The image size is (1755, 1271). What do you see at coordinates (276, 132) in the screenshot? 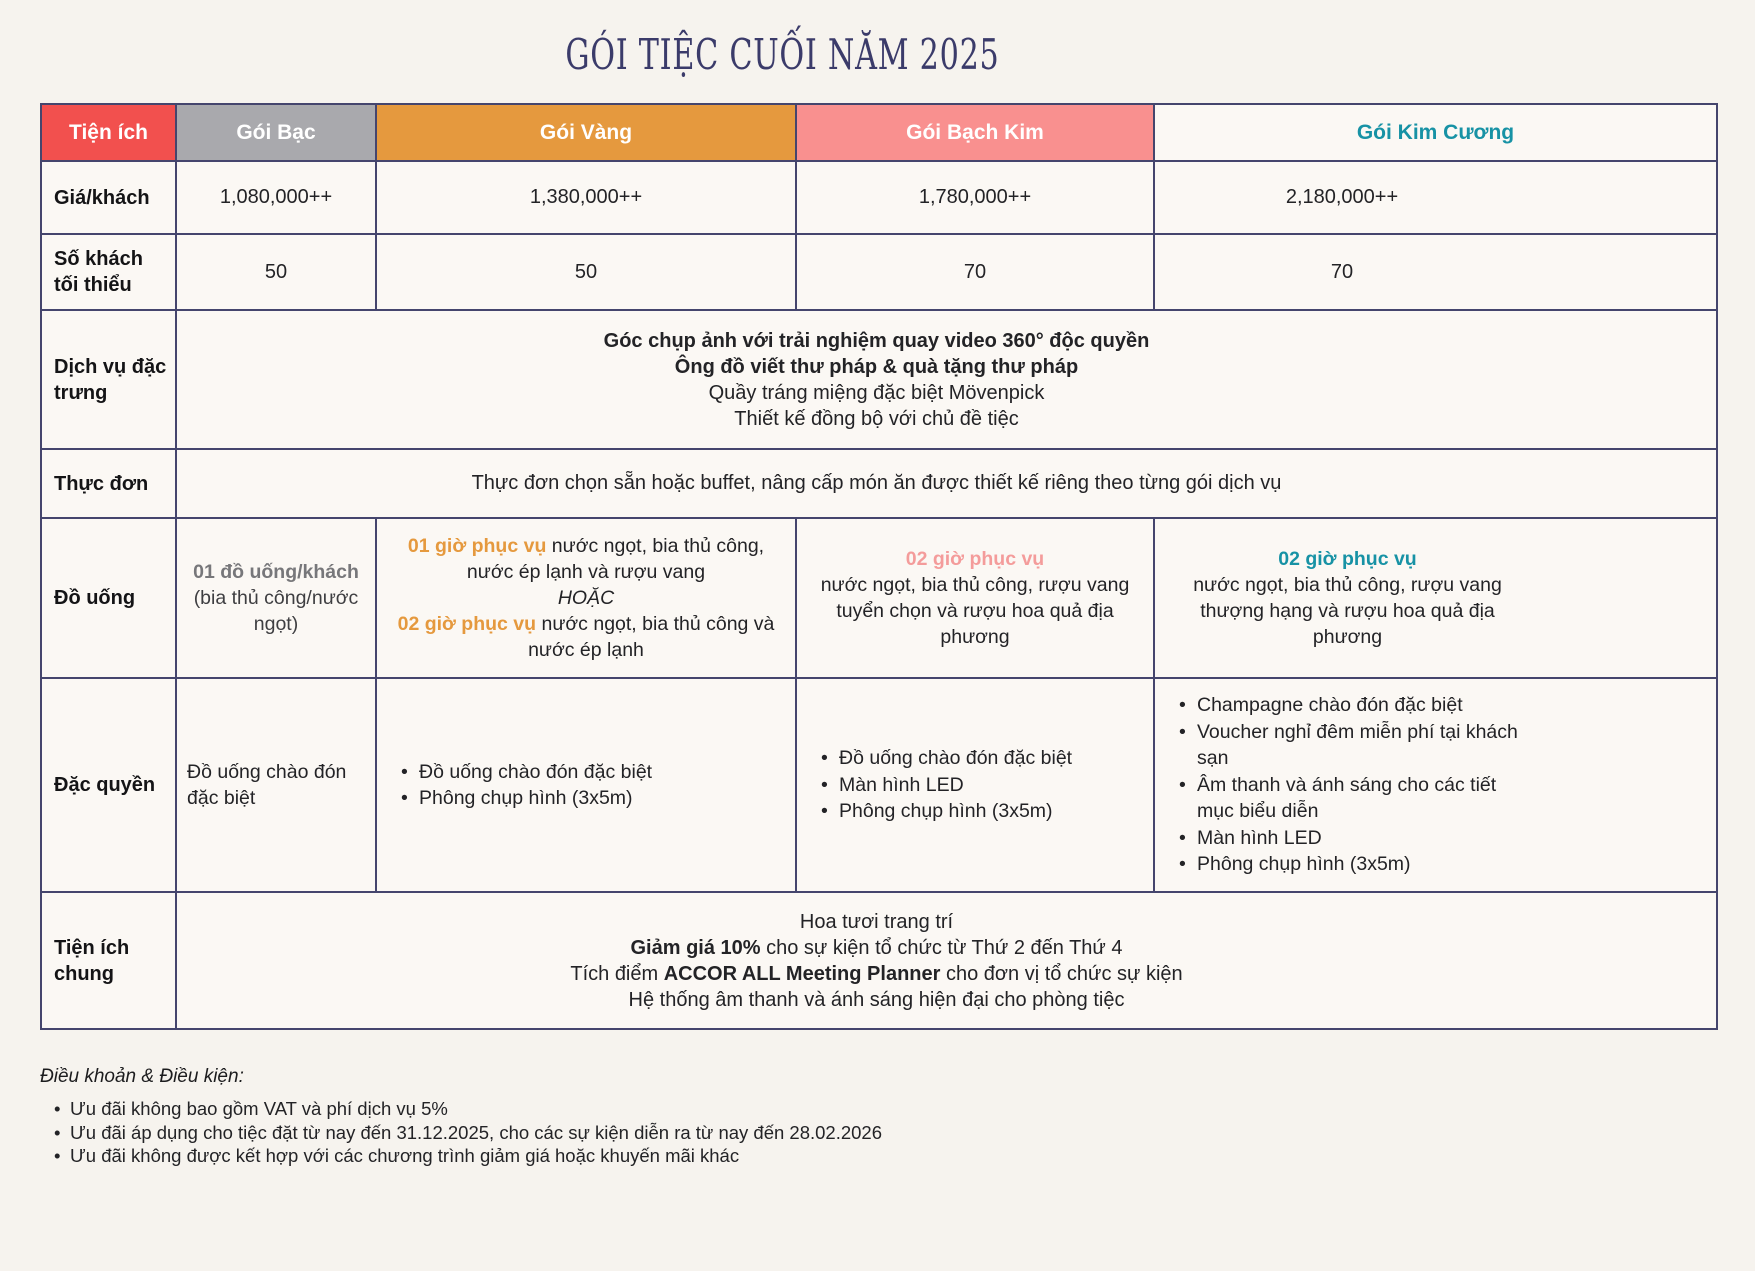
I see `header-silver-cell: Gói Bạc` at bounding box center [276, 132].